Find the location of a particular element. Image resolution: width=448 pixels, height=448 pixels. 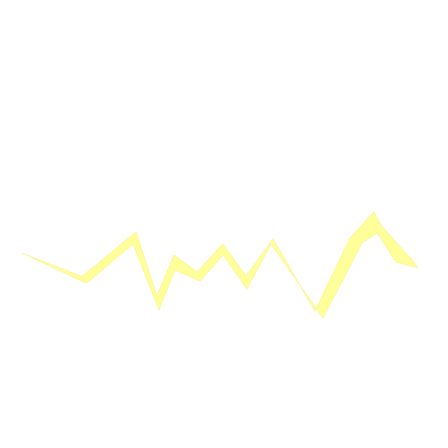

waveform-left-tail is located at coordinates (55, 268).